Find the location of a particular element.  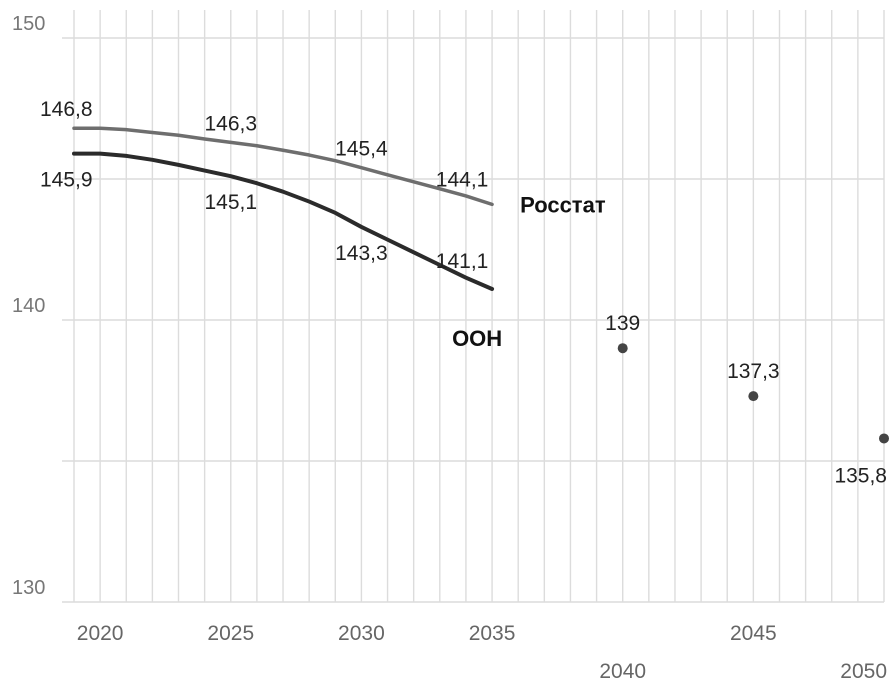

series-name-label: Росстат is located at coordinates (563, 204).